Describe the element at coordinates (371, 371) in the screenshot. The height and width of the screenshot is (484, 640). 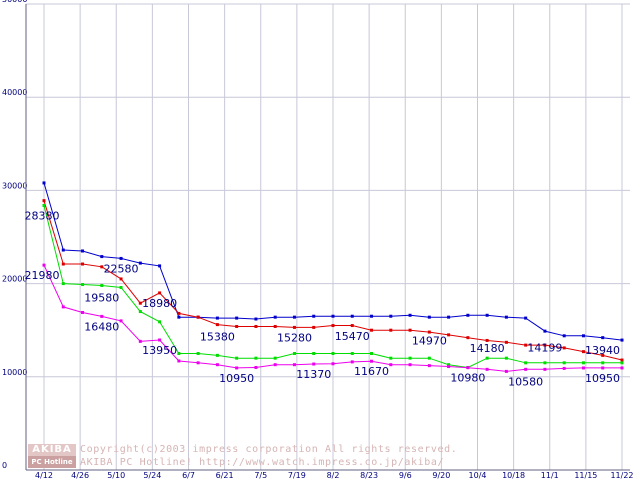
I see `data-label: 11670` at that location.